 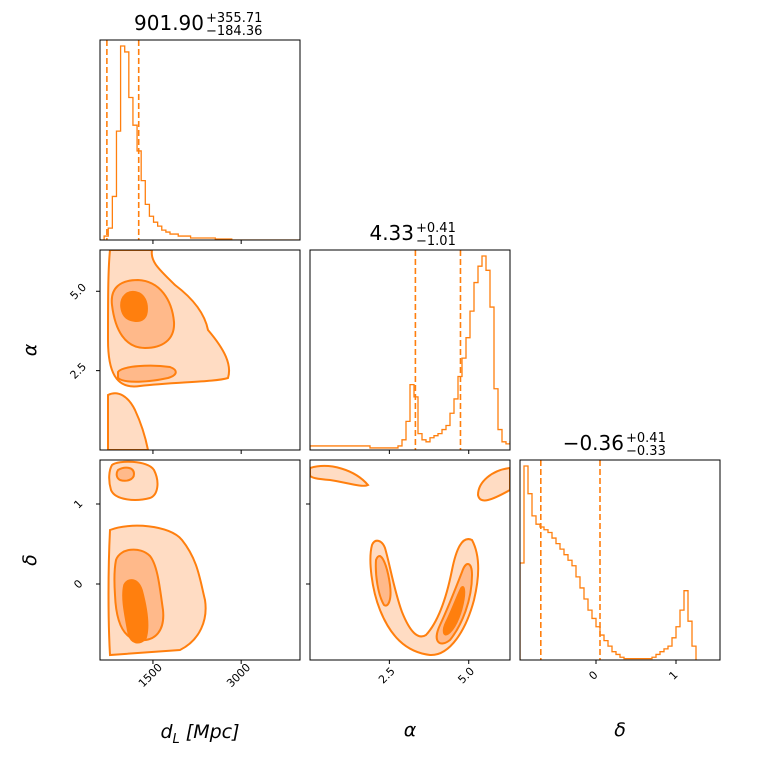 What do you see at coordinates (30, 349) in the screenshot?
I see `ylabel-alpha: α` at bounding box center [30, 349].